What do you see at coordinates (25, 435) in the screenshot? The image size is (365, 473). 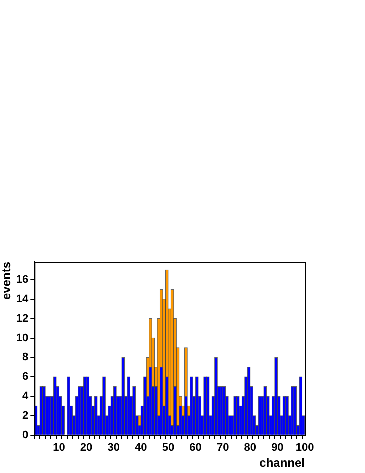 I see `y-tick-label: 0` at bounding box center [25, 435].